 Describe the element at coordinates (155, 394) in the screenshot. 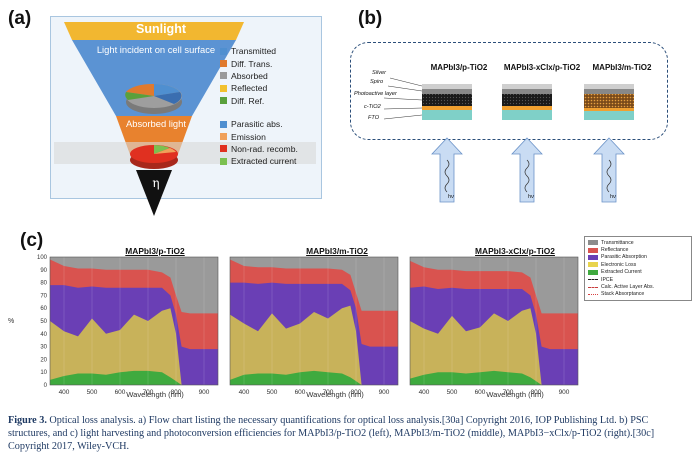

I see `x-axis-label-1: Wavelength (nm)` at that location.